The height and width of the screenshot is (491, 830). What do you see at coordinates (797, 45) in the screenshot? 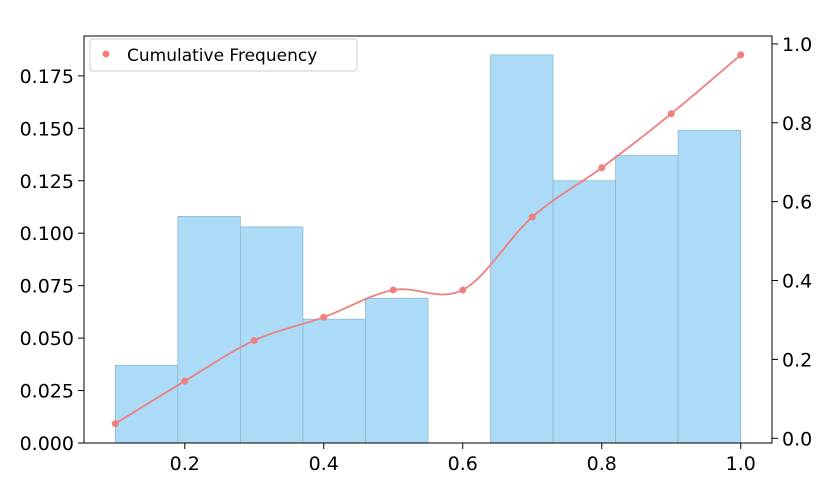
I see `y-right-tick-label-5: 1.0` at bounding box center [797, 45].